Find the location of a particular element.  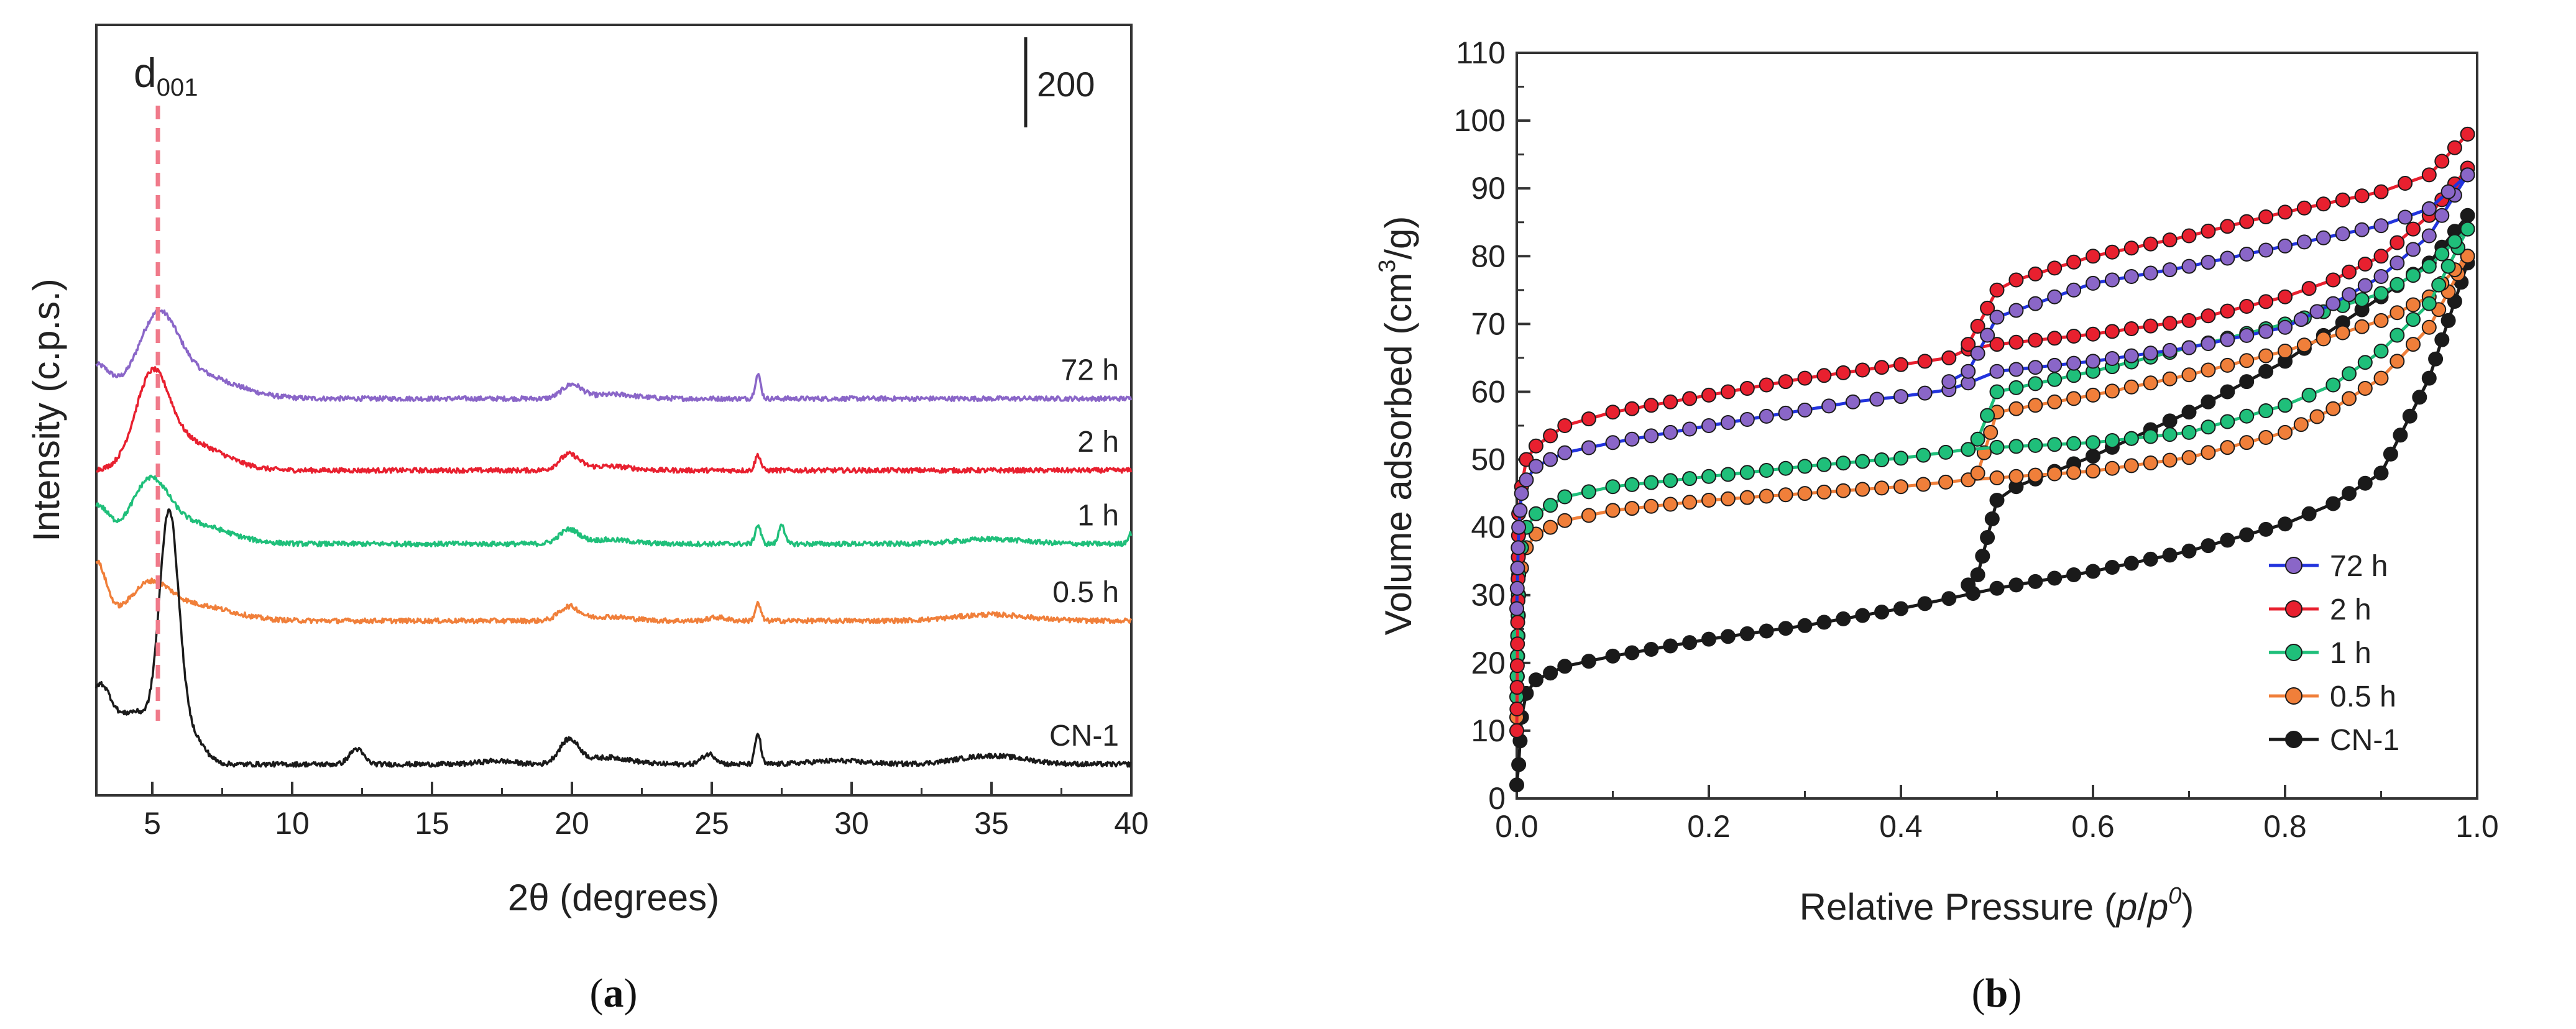

x-tick-label: 35 is located at coordinates (991, 823).